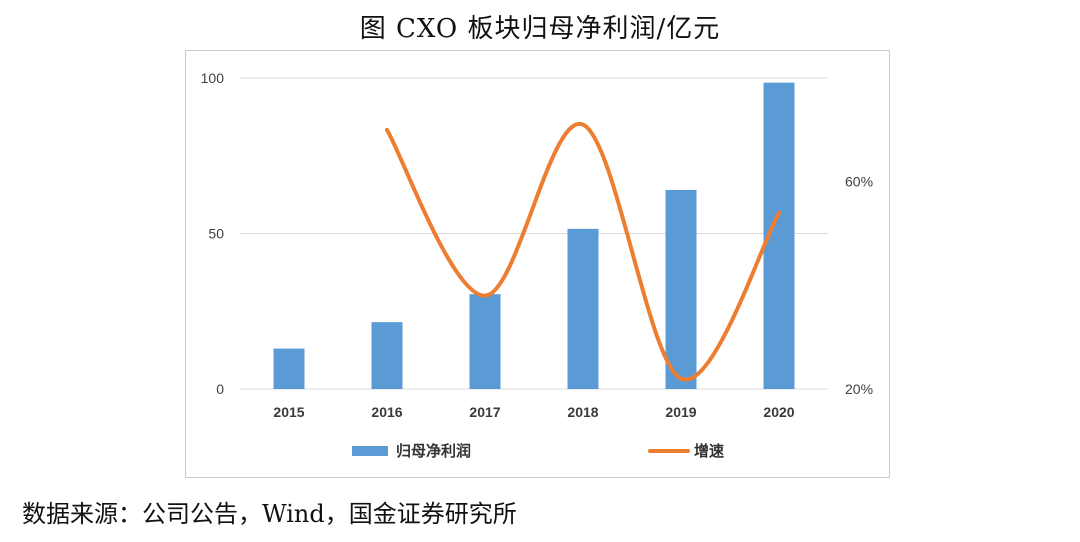  Describe the element at coordinates (680, 412) in the screenshot. I see `x-axis-tick-label: 2019` at that location.